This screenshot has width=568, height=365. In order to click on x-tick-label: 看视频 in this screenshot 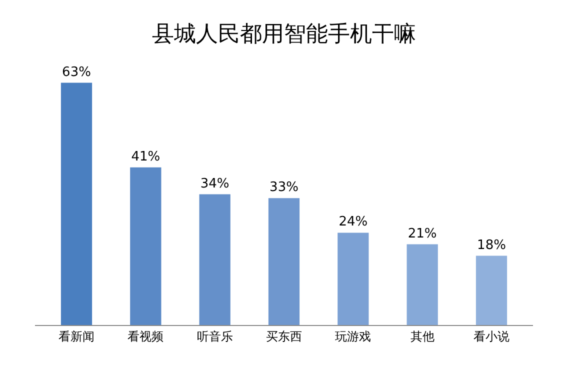, I will do `click(146, 336)`.